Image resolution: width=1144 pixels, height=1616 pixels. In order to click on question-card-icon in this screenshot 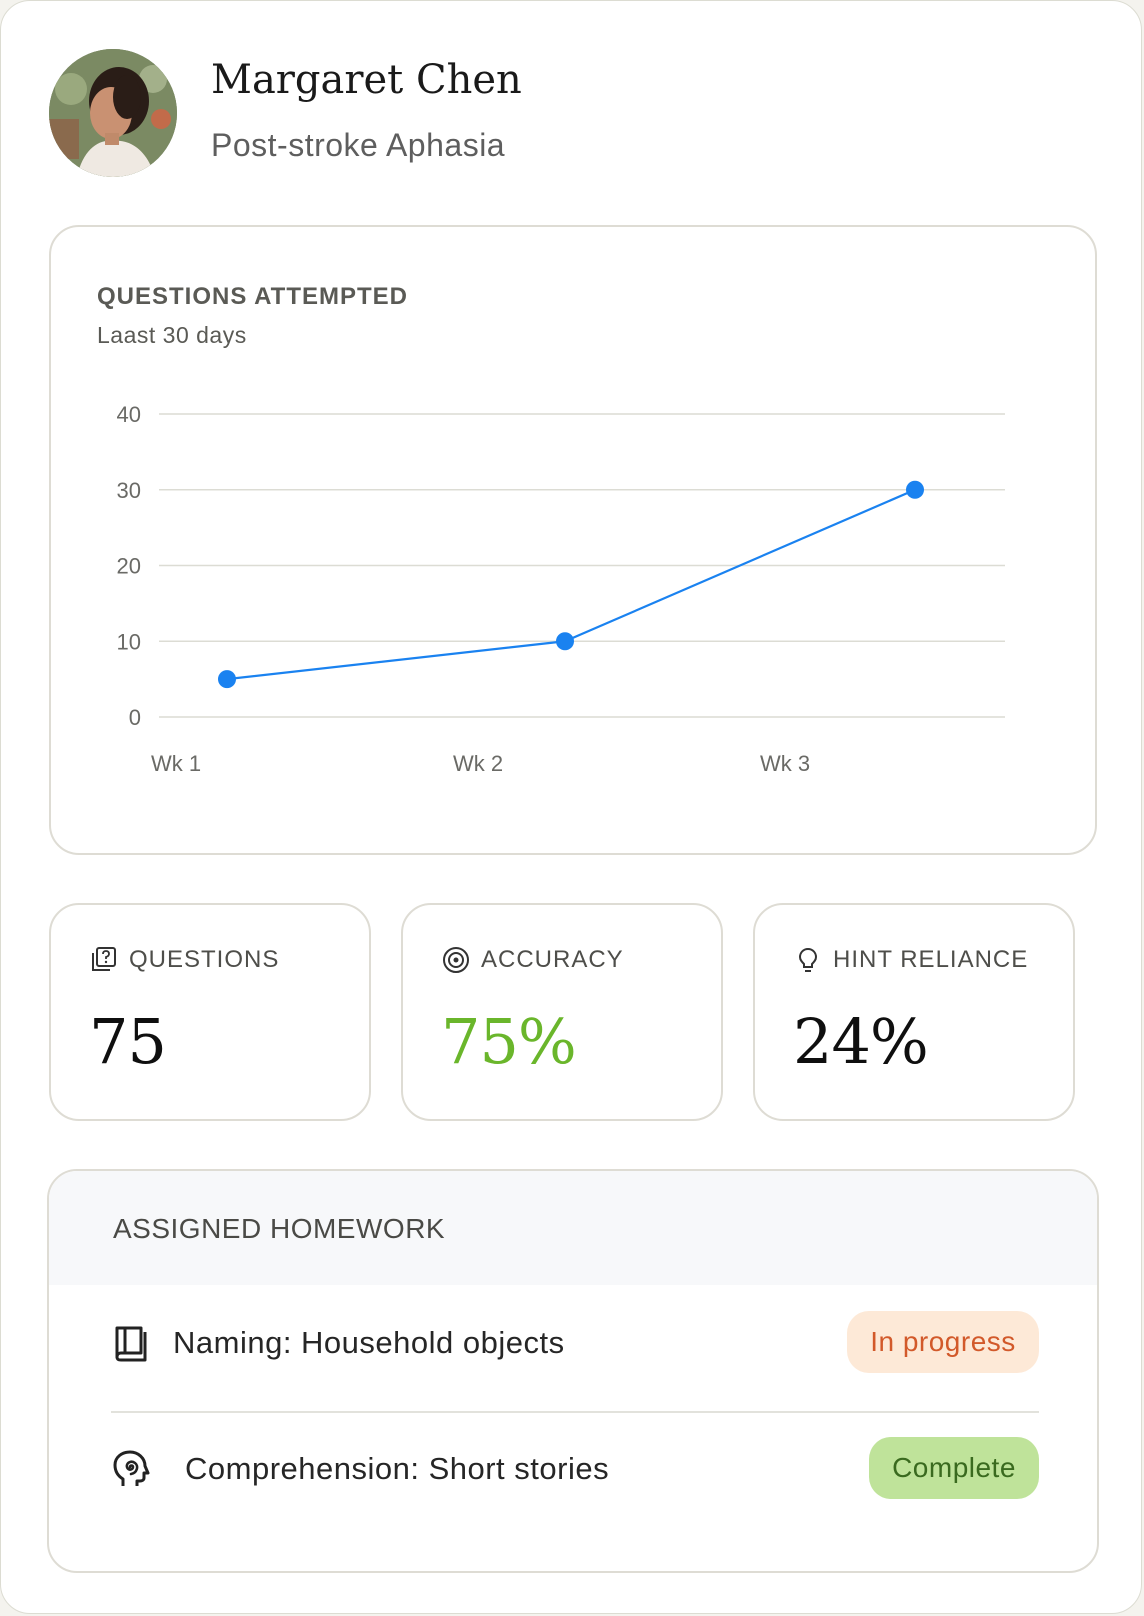, I will do `click(104, 959)`.